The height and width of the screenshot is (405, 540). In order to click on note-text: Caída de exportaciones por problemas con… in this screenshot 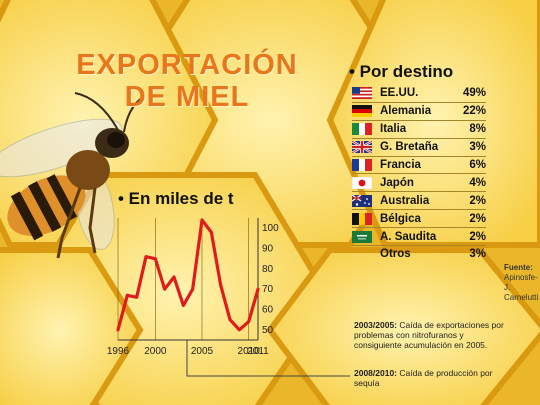, I will do `click(429, 335)`.